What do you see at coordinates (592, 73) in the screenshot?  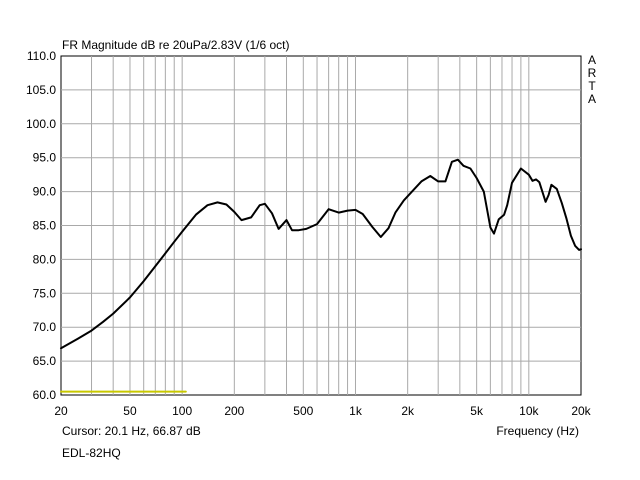 I see `logo-letter: R` at bounding box center [592, 73].